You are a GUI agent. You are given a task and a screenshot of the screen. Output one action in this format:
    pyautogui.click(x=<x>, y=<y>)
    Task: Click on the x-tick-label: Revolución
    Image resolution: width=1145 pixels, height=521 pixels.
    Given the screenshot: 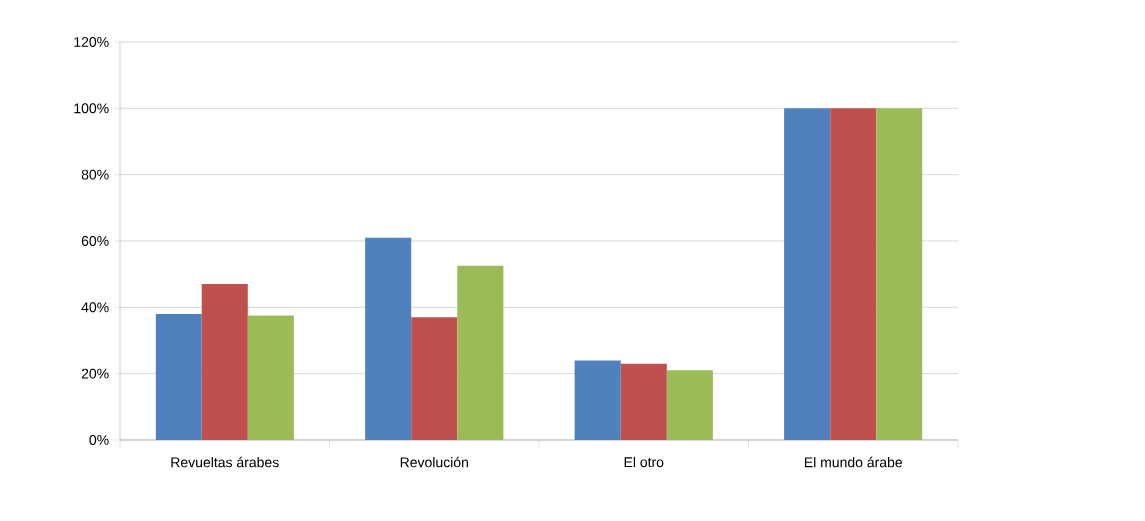 What is the action you would take?
    pyautogui.click(x=434, y=462)
    